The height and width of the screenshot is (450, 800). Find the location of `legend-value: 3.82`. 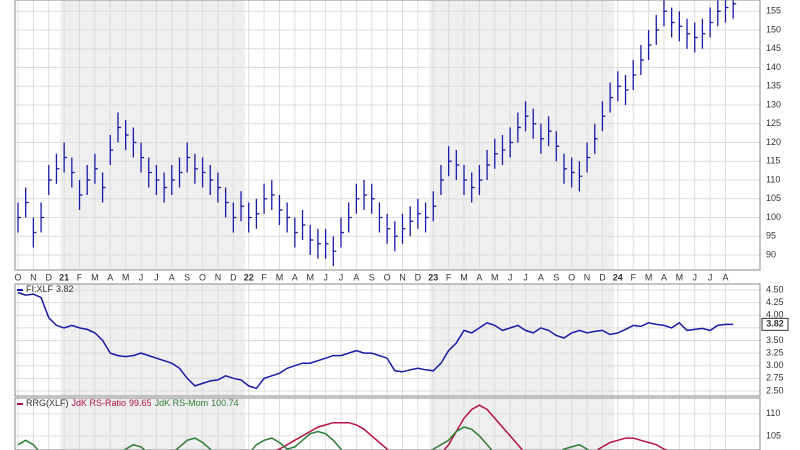

legend-value: 3.82 is located at coordinates (65, 289).